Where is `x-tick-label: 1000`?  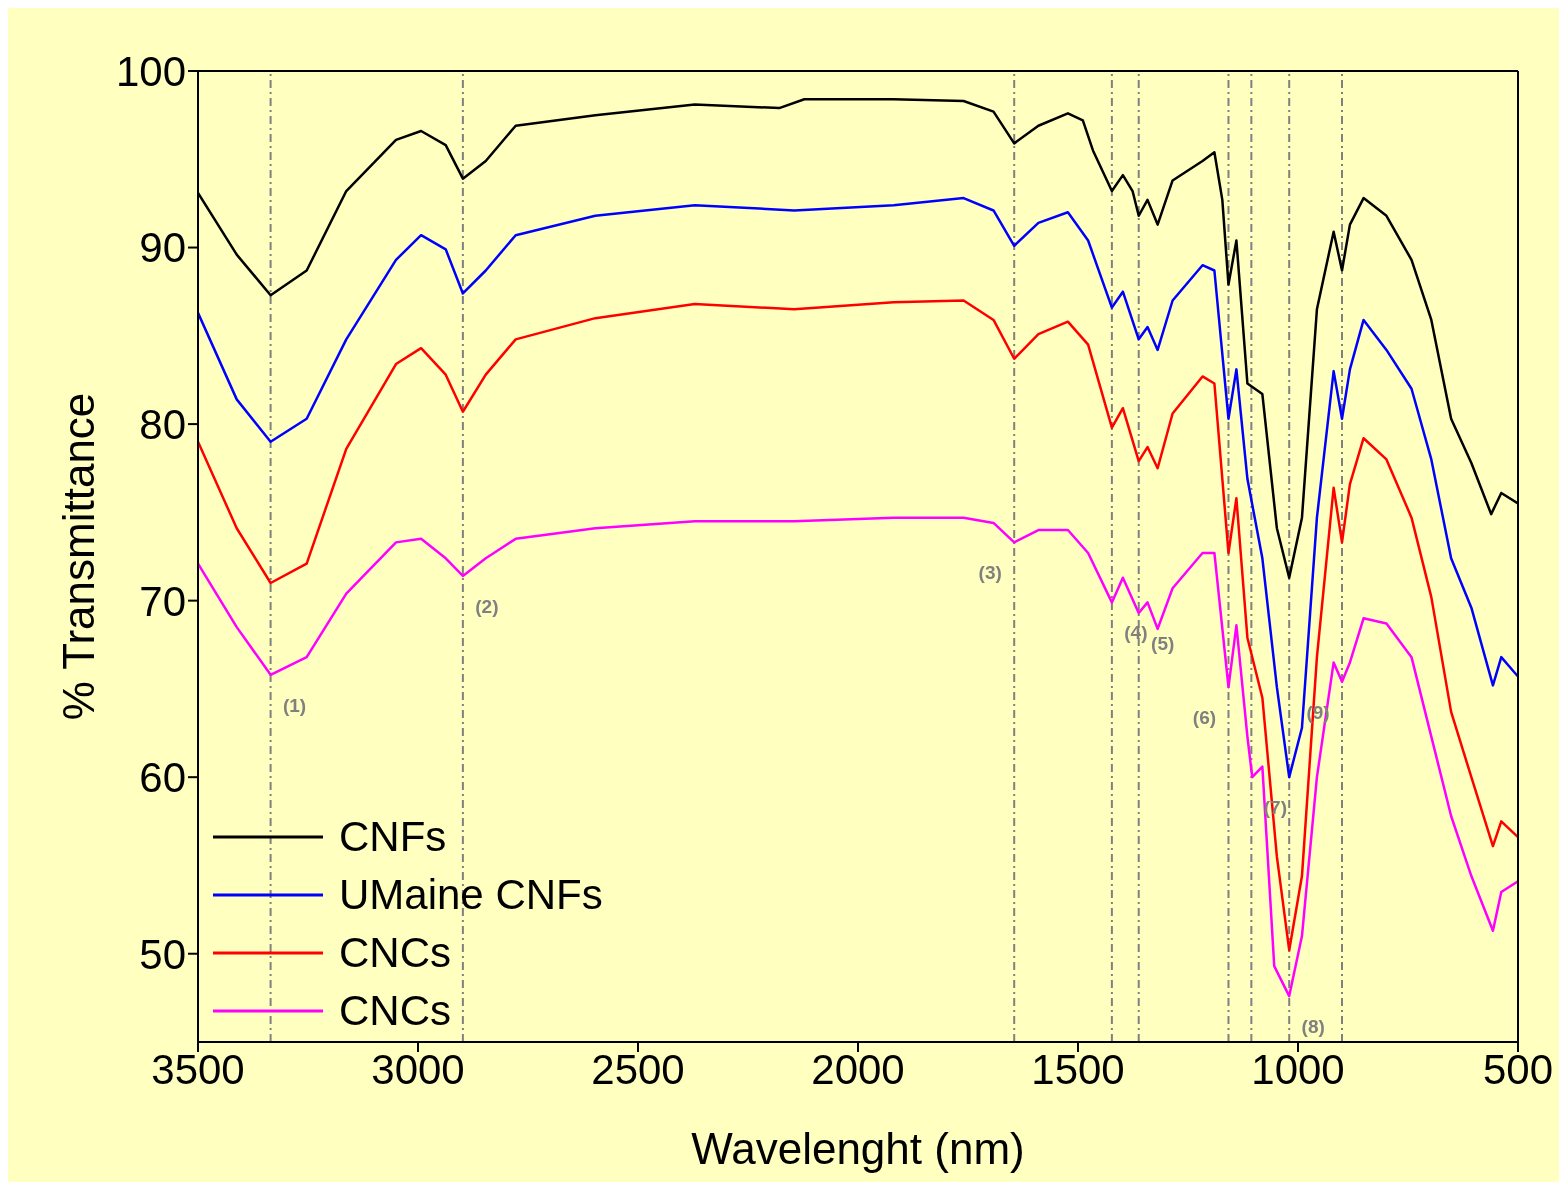 x-tick-label: 1000 is located at coordinates (1298, 1069).